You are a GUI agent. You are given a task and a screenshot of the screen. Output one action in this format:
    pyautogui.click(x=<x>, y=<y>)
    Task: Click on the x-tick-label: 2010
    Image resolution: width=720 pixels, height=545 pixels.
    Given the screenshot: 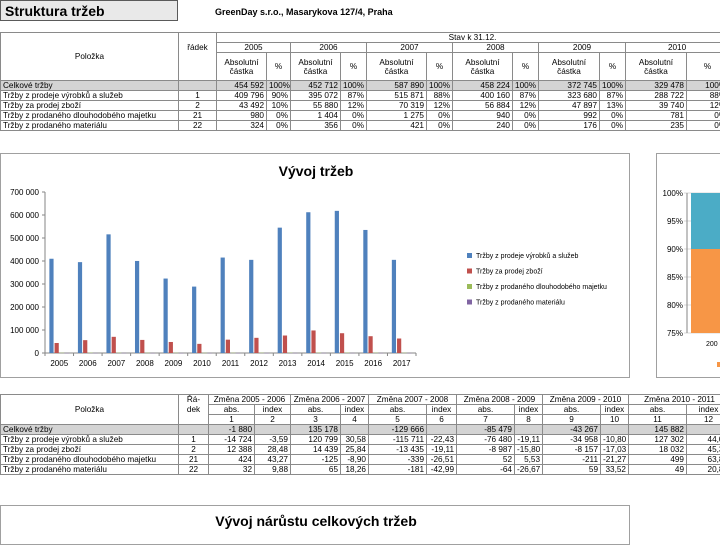 What is the action you would take?
    pyautogui.click(x=202, y=363)
    